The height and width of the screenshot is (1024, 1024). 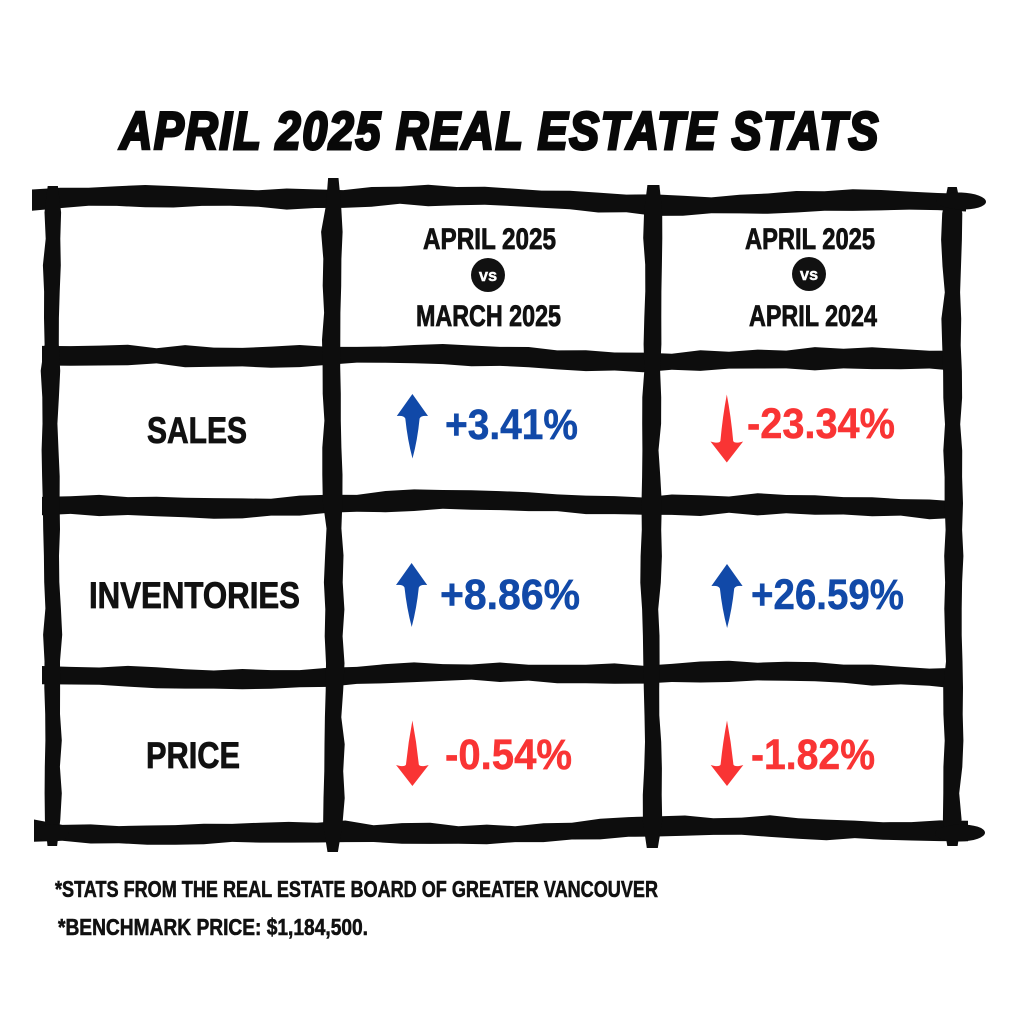 What do you see at coordinates (488, 316) in the screenshot?
I see `svg-text: MARCH 2025` at bounding box center [488, 316].